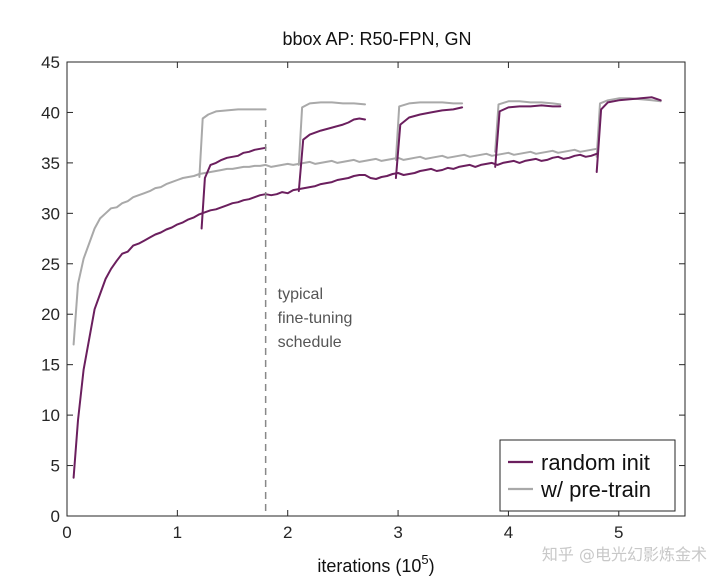  Describe the element at coordinates (618, 532) in the screenshot. I see `x-tick-label: 5` at that location.